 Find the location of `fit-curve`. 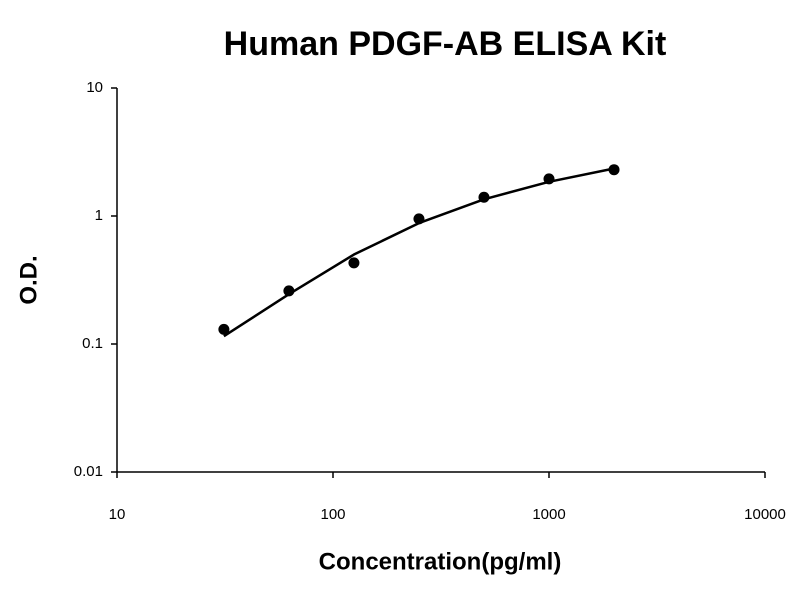

fit-curve is located at coordinates (419, 252).